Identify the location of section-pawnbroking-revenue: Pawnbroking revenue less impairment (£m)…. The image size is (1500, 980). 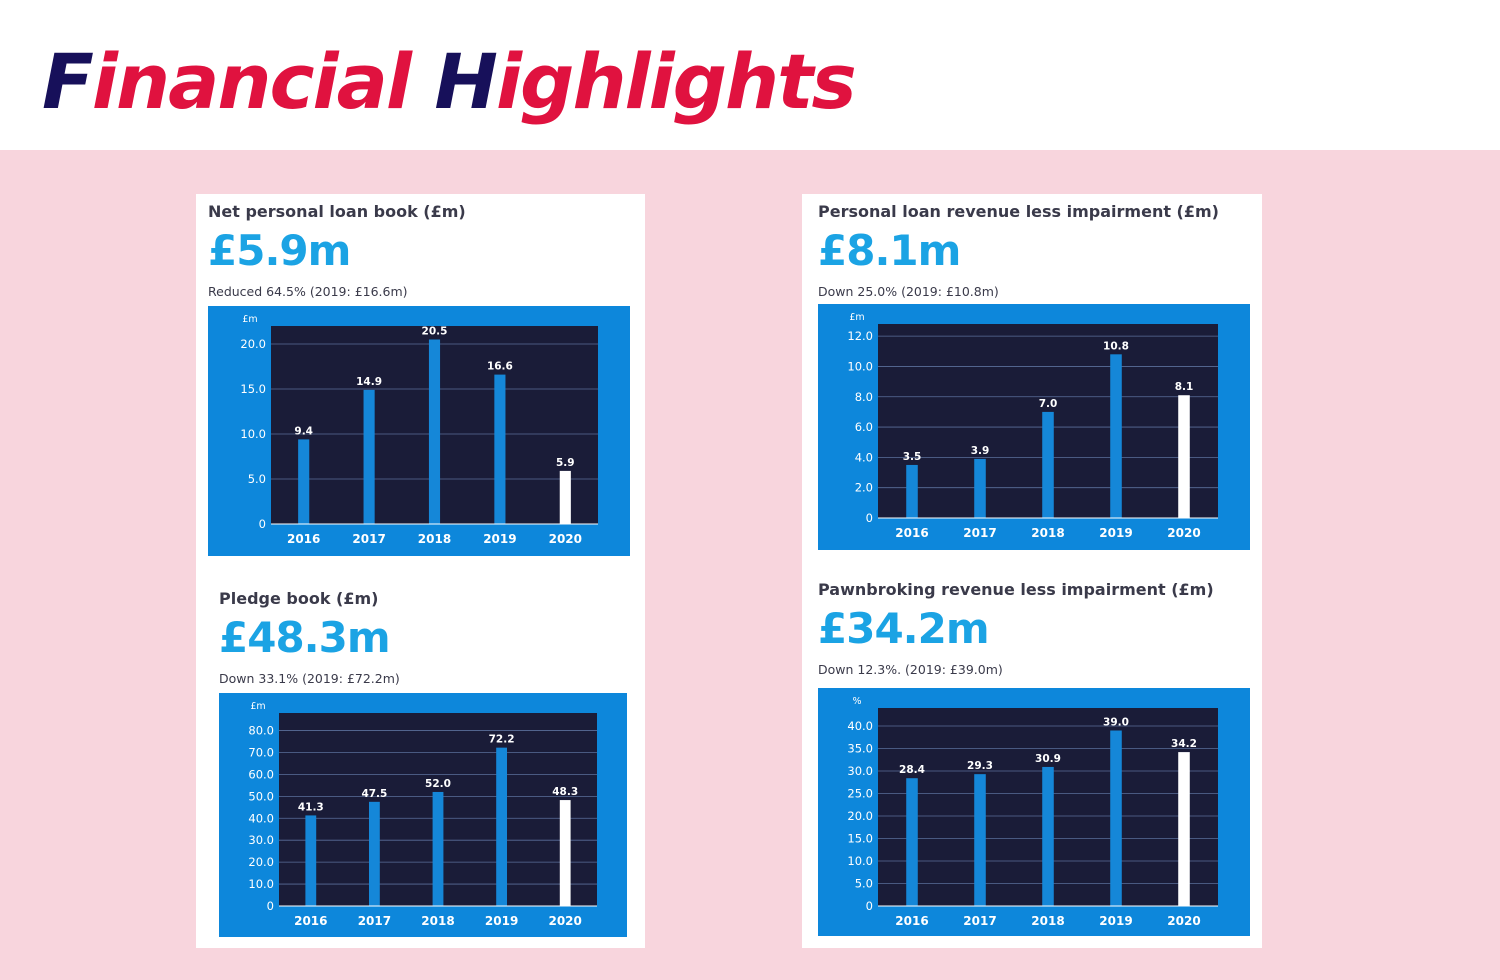
(1034, 760).